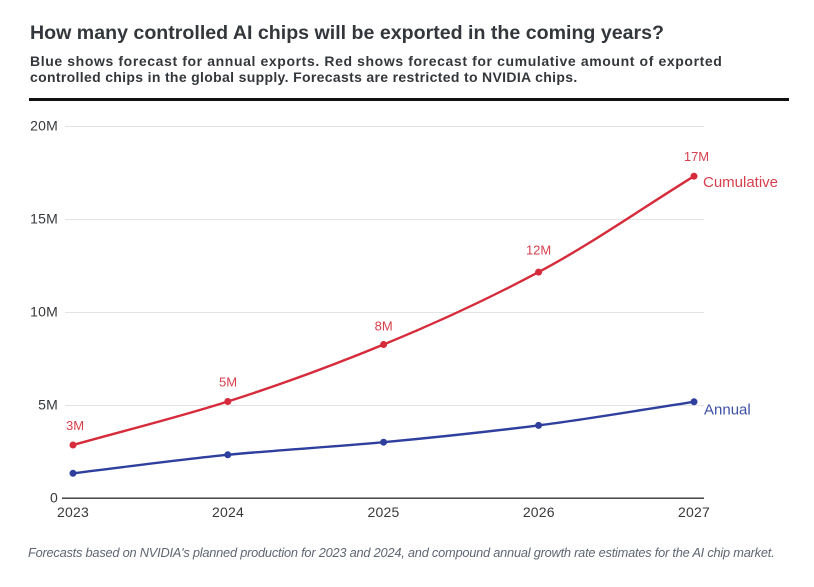 Image resolution: width=814 pixels, height=587 pixels. Describe the element at coordinates (75, 425) in the screenshot. I see `svg-text: 3M` at that location.